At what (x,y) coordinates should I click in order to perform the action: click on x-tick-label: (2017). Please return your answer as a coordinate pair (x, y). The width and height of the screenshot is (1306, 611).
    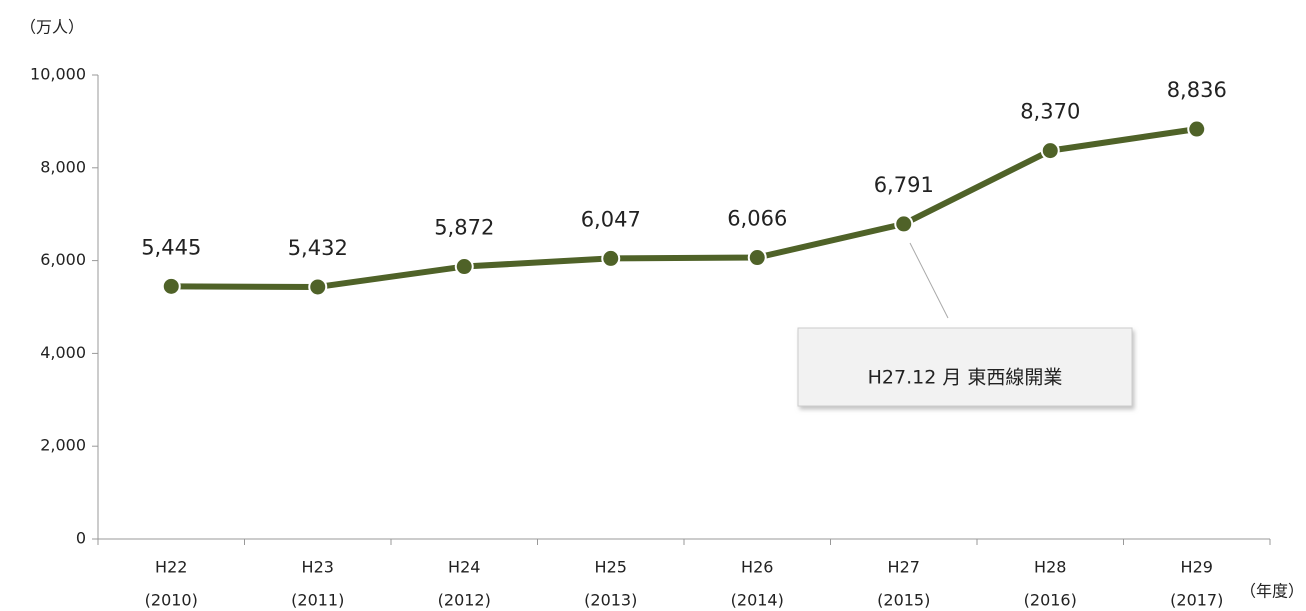
    Looking at the image, I should click on (1196, 600).